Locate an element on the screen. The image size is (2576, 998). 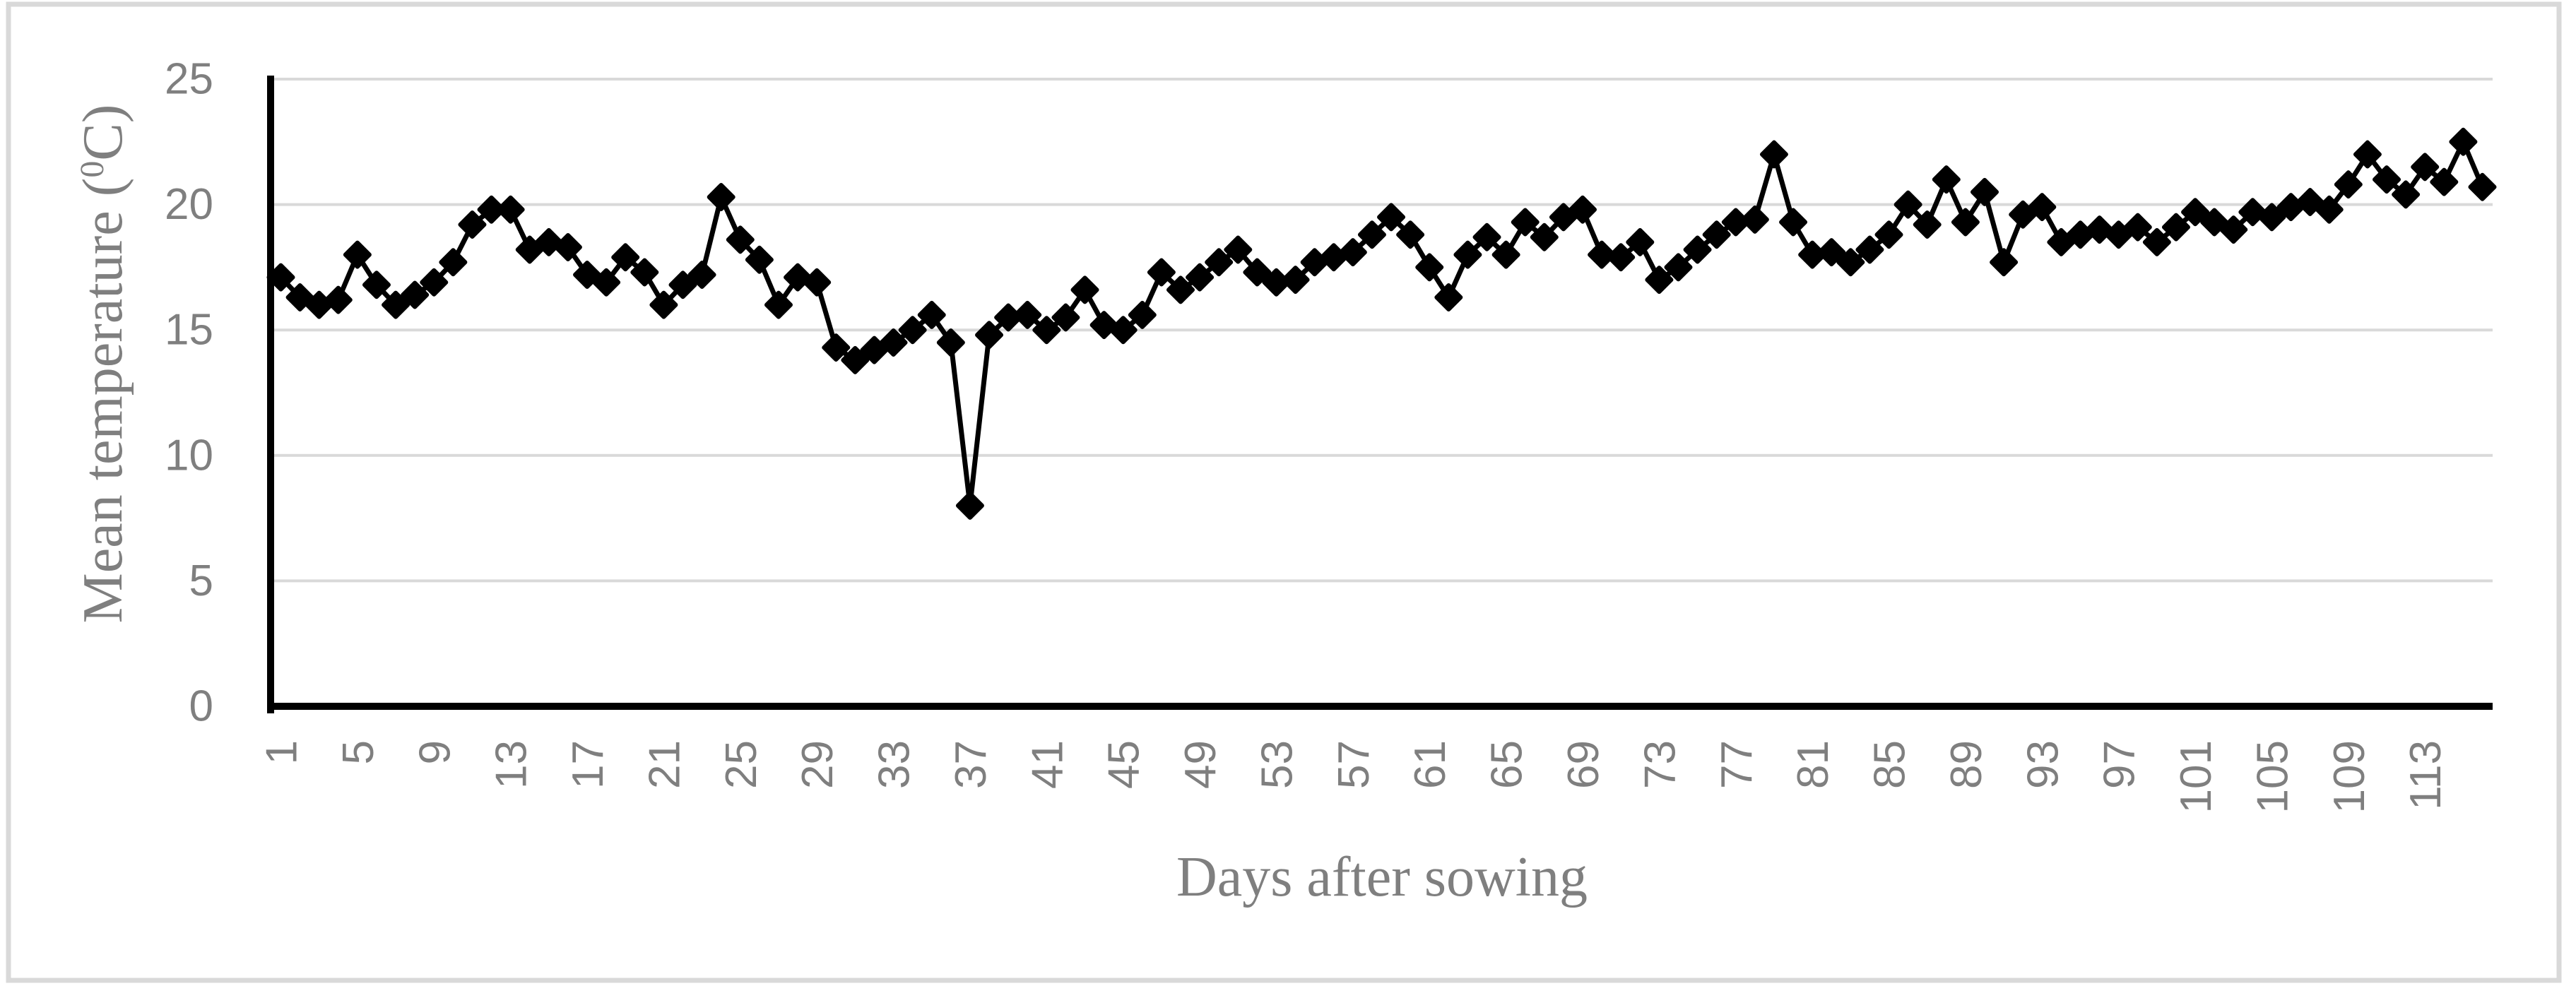
x-tick-37: 37 is located at coordinates (971, 764).